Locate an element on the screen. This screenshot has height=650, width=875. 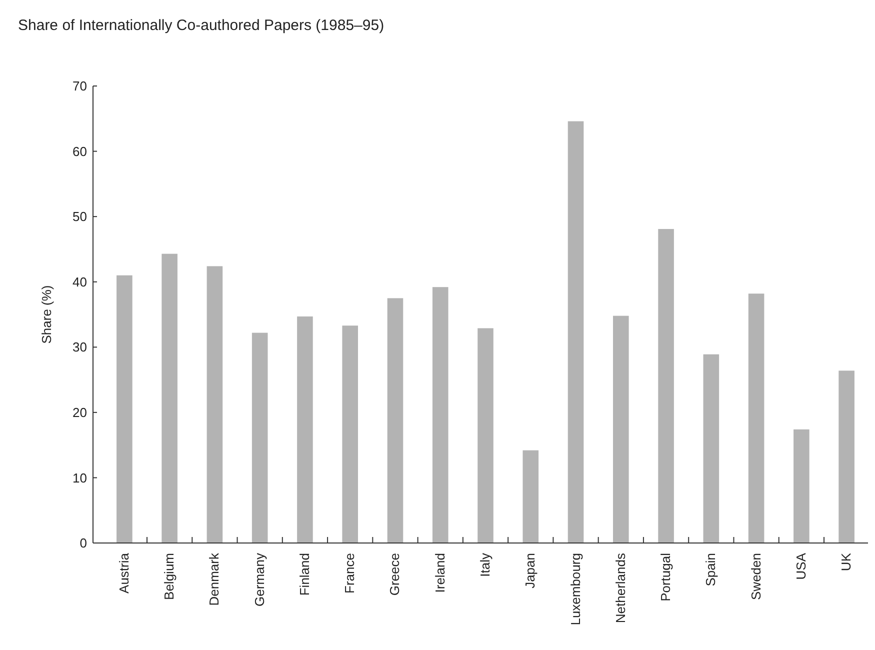
x-tick-label: UK is located at coordinates (846, 562).